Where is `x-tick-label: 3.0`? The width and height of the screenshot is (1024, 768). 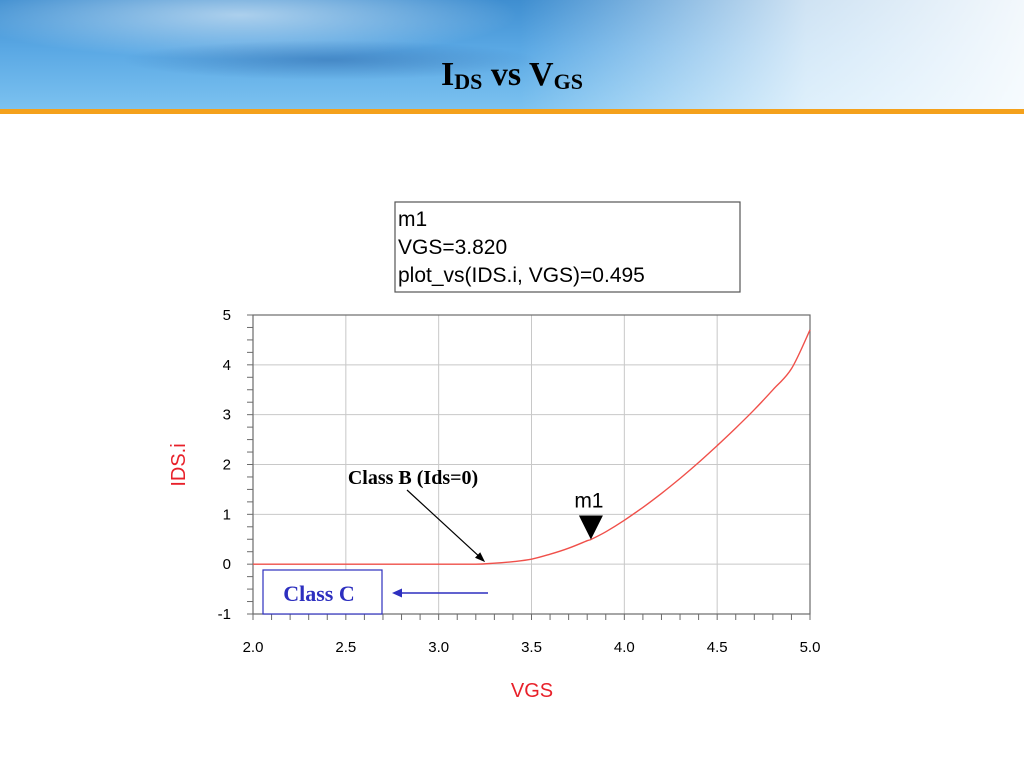 x-tick-label: 3.0 is located at coordinates (438, 647).